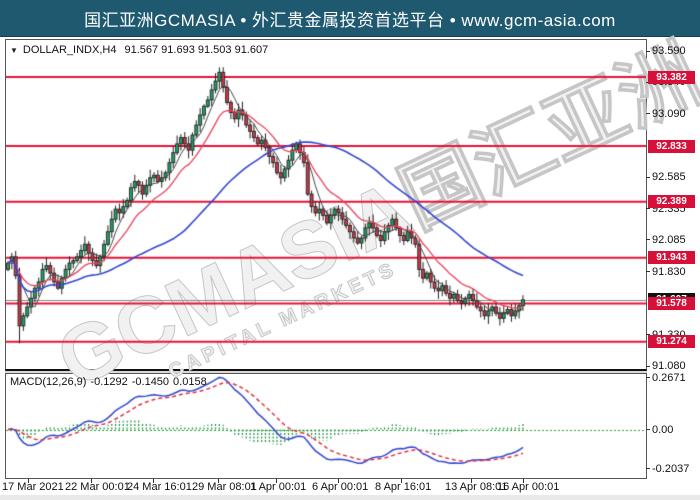 This screenshot has width=700, height=500. Describe the element at coordinates (326, 372) in the screenshot. I see `panel-splitter` at that location.